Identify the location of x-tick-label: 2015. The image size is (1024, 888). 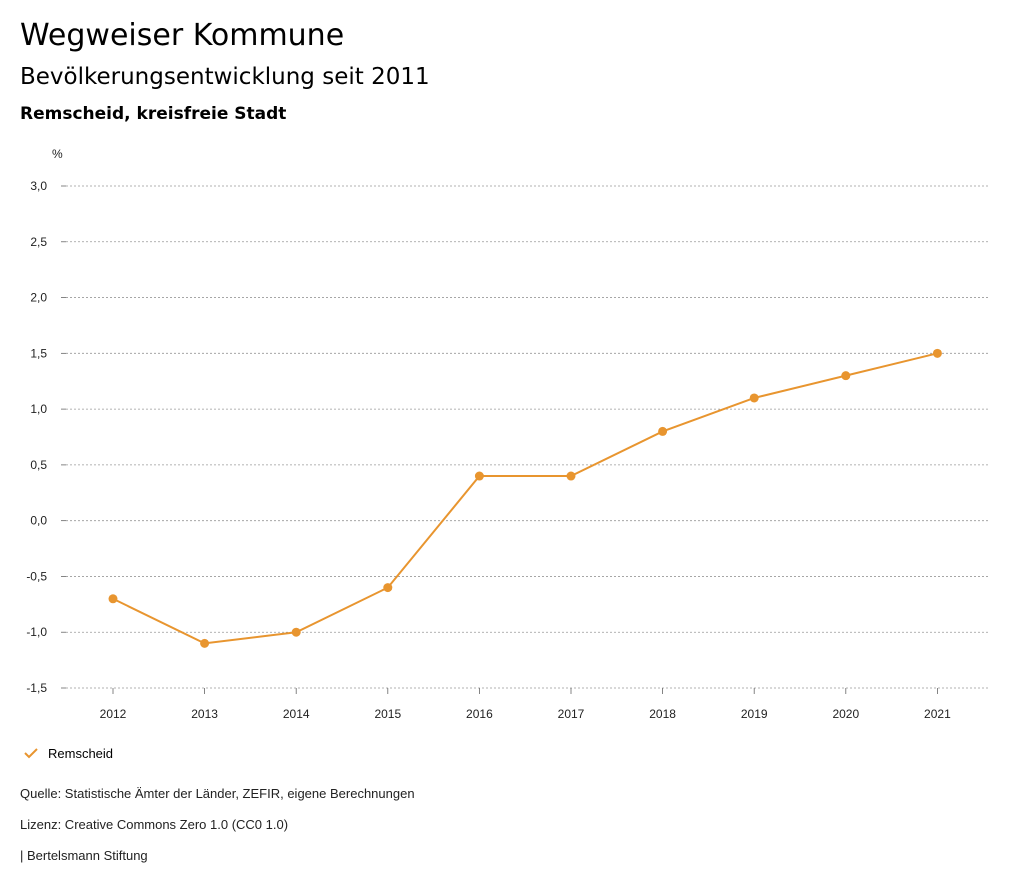
(387, 714).